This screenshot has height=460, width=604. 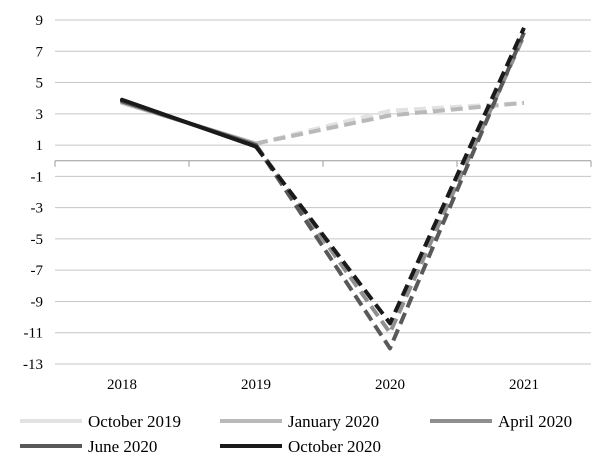 What do you see at coordinates (390, 123) in the screenshot?
I see `series-line-forecast` at bounding box center [390, 123].